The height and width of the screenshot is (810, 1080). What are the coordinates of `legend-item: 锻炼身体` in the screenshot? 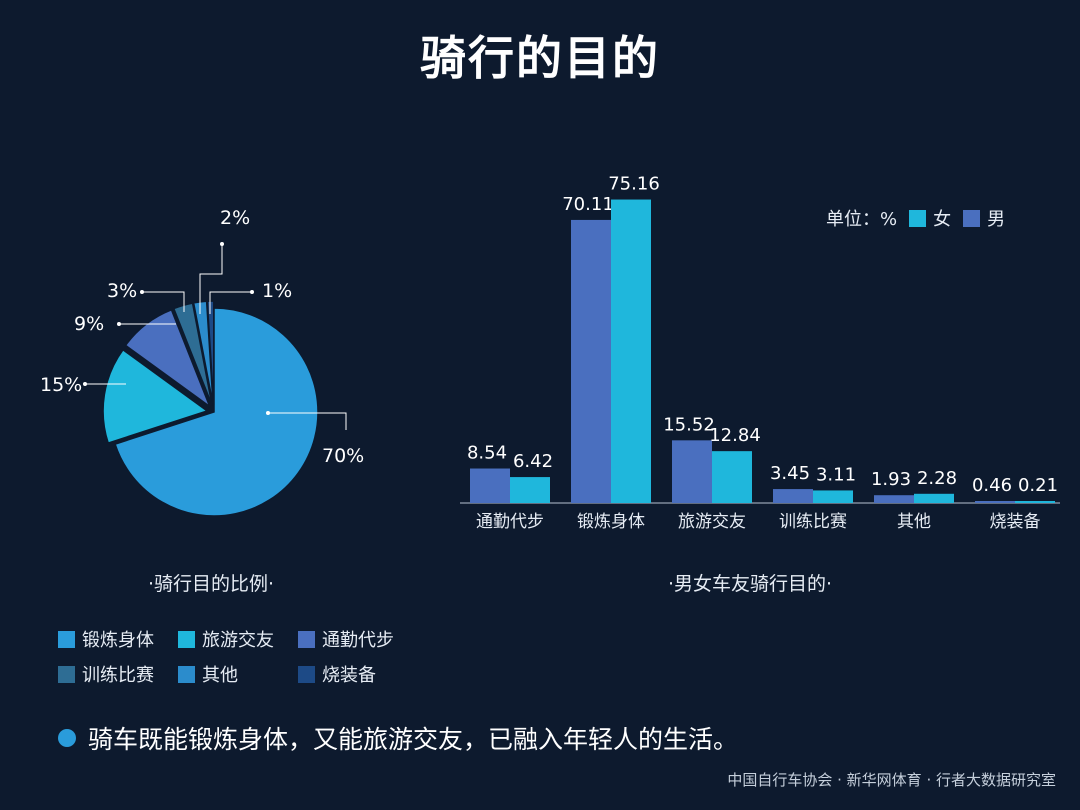 It's located at (118, 639).